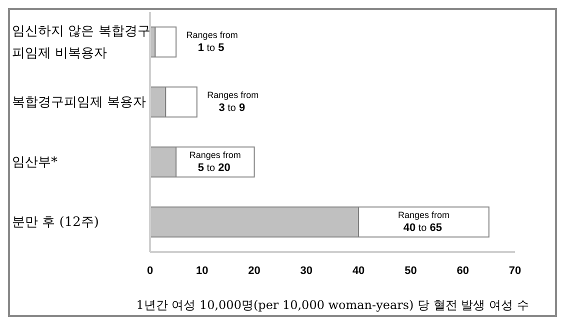  I want to click on y-tick-label: 임산부*, so click(35, 162).